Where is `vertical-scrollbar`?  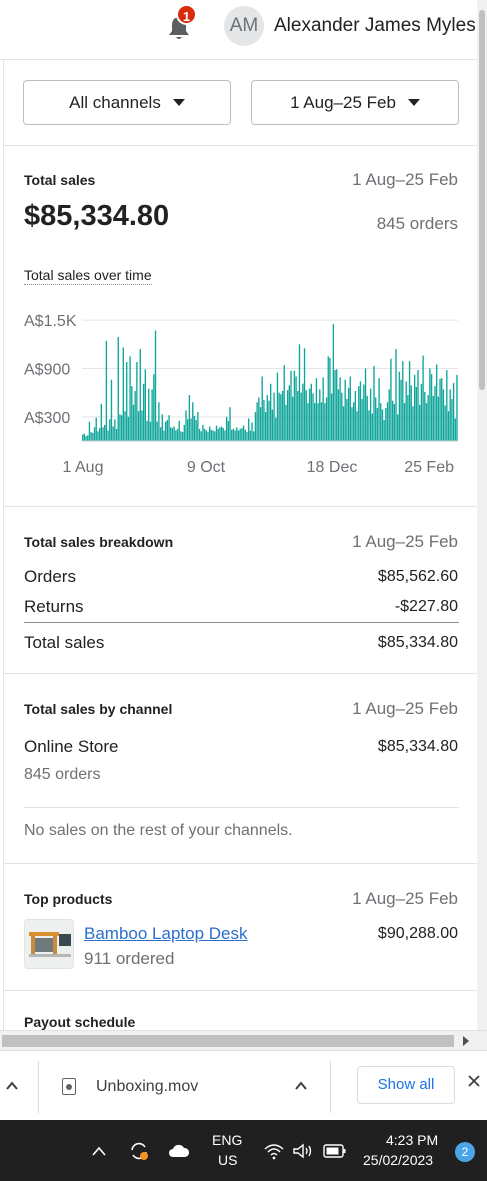 vertical-scrollbar is located at coordinates (482, 515).